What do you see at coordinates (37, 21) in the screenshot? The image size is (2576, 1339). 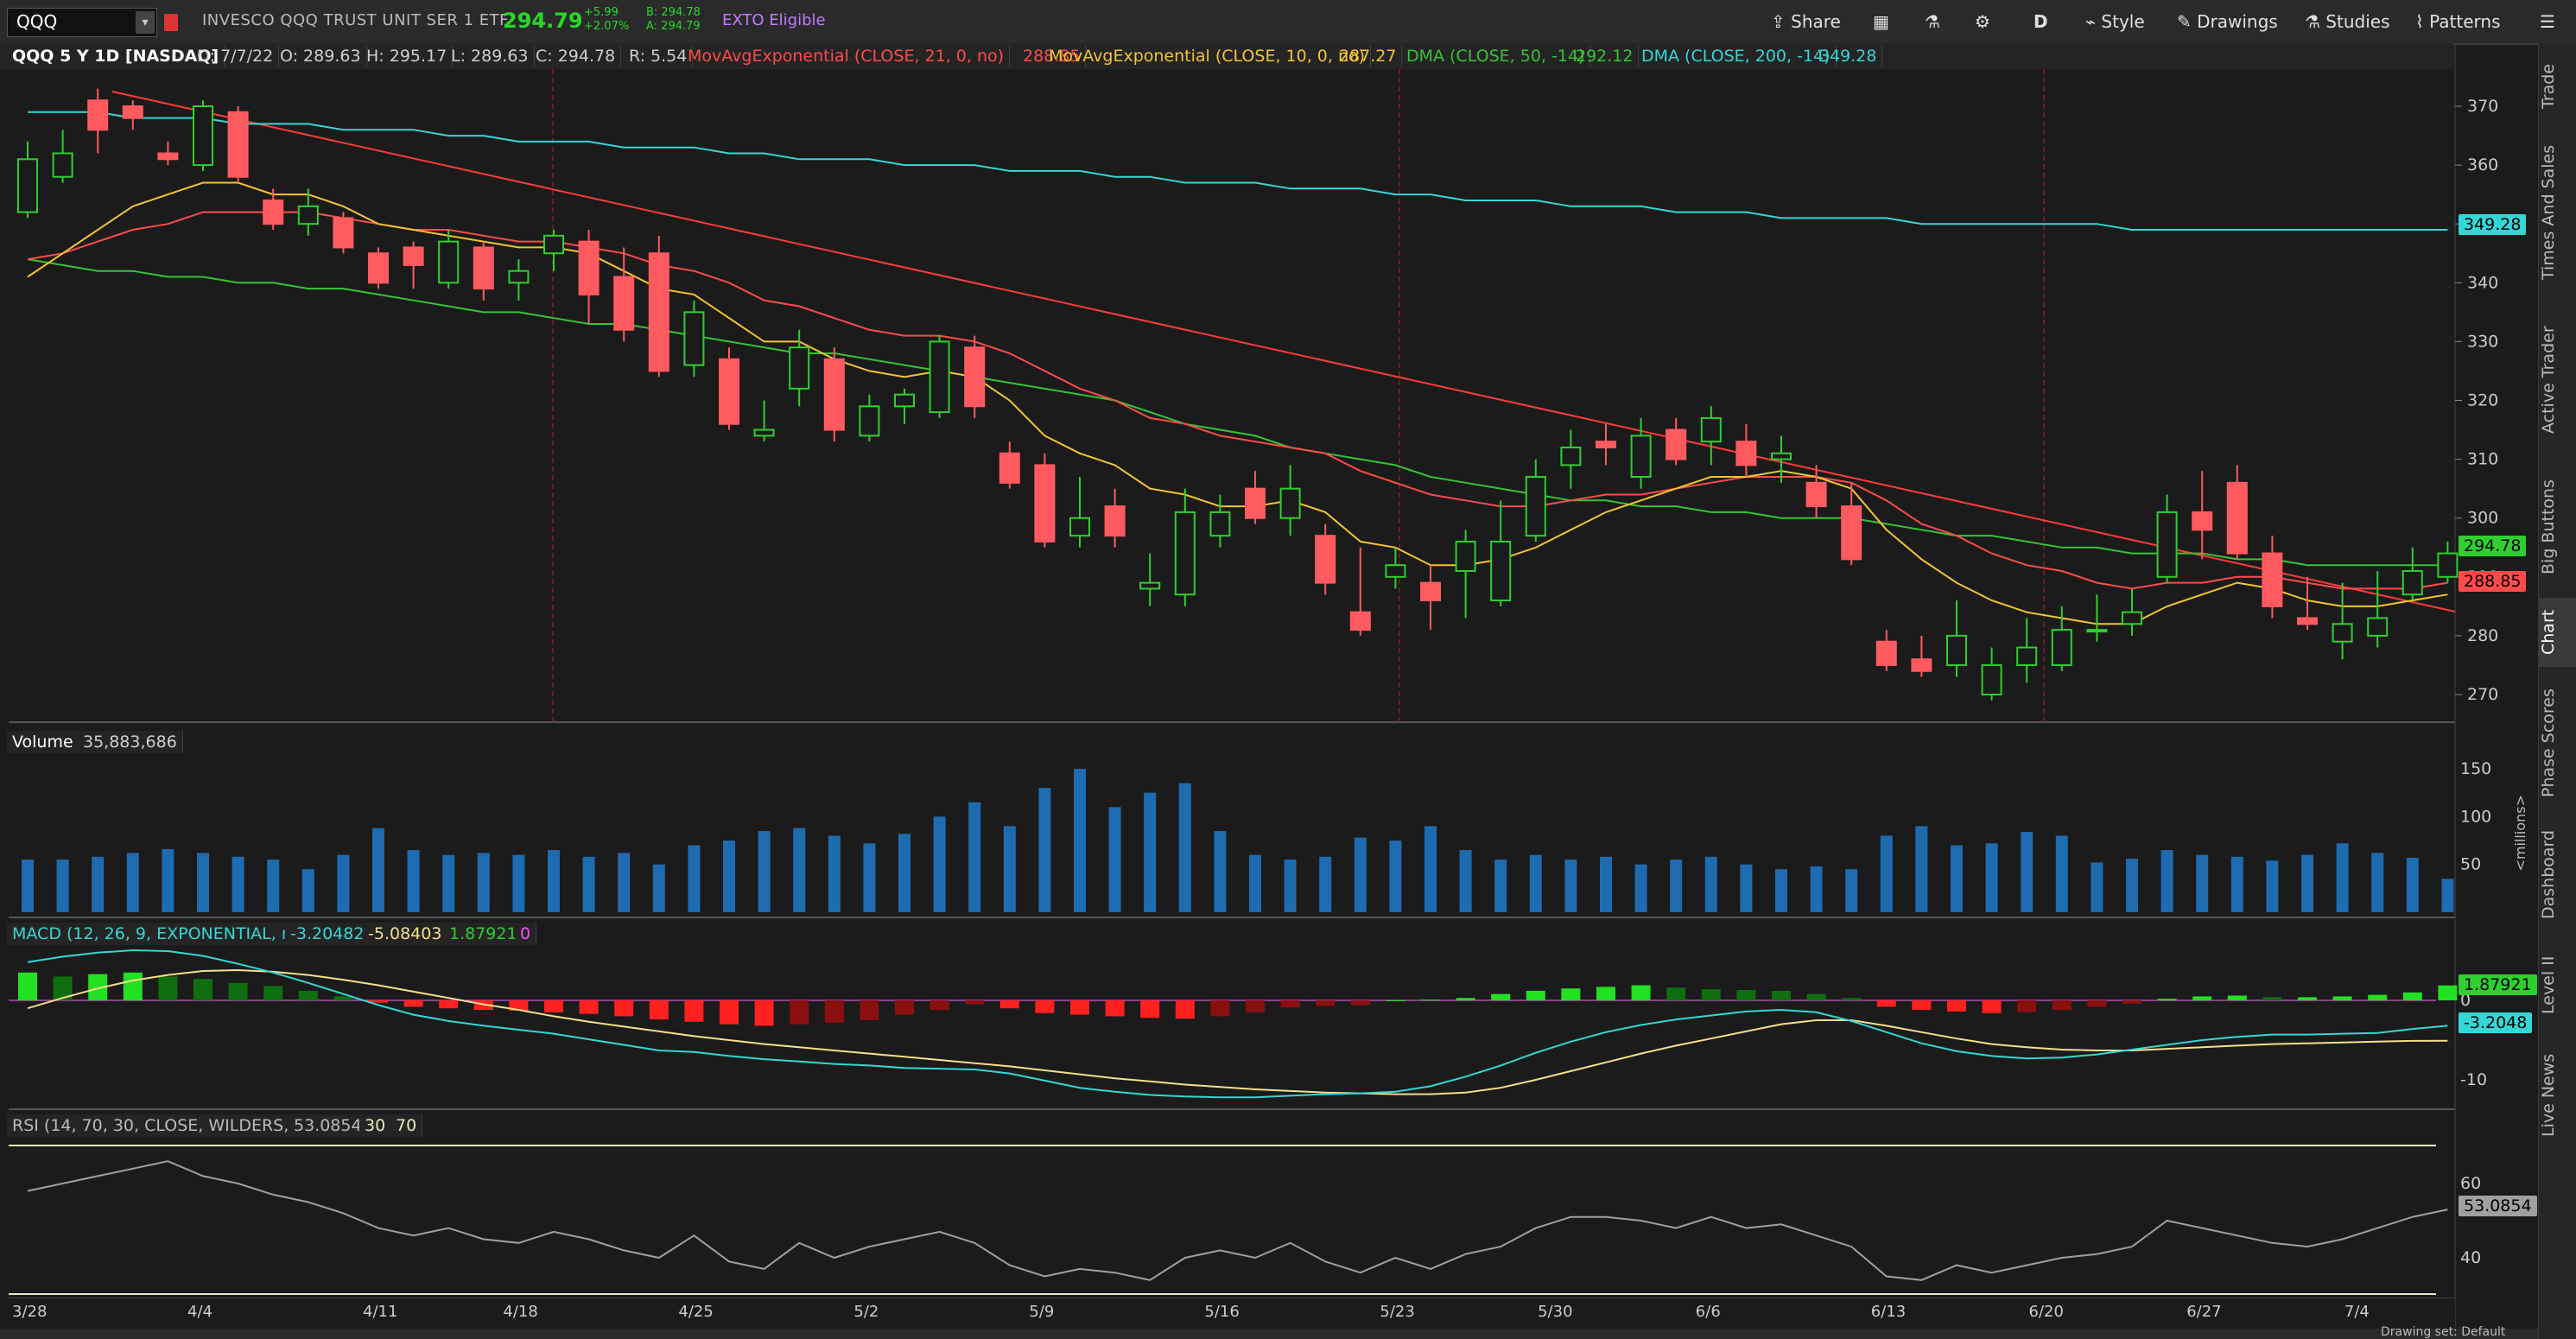 I see `symbol-text: QQQ` at bounding box center [37, 21].